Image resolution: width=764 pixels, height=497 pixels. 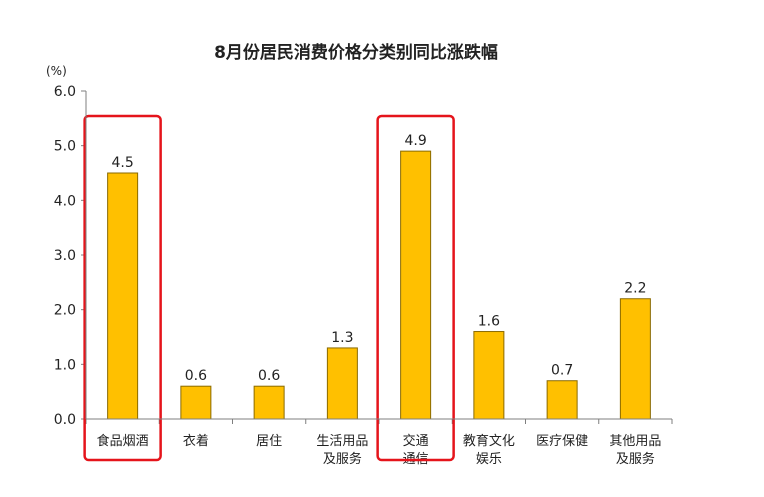 I want to click on y-tick-label: 5.0, so click(x=65, y=147).